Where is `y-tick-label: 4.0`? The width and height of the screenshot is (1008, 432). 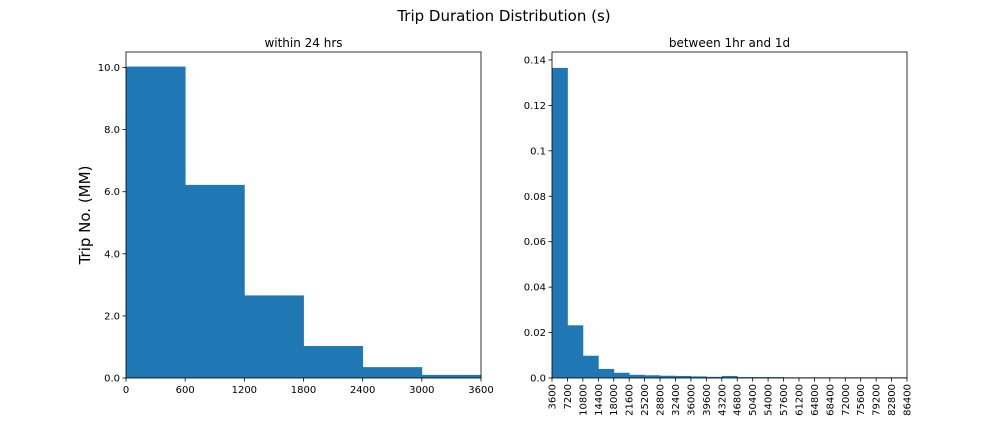 y-tick-label: 4.0 is located at coordinates (112, 254).